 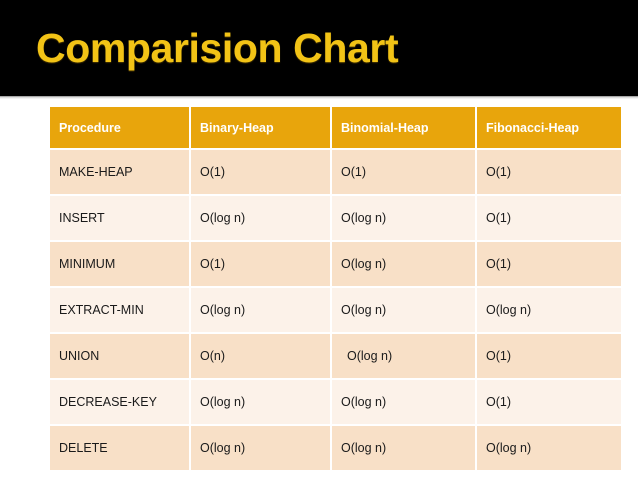 What do you see at coordinates (120, 219) in the screenshot?
I see `cell-procedure: INSERT` at bounding box center [120, 219].